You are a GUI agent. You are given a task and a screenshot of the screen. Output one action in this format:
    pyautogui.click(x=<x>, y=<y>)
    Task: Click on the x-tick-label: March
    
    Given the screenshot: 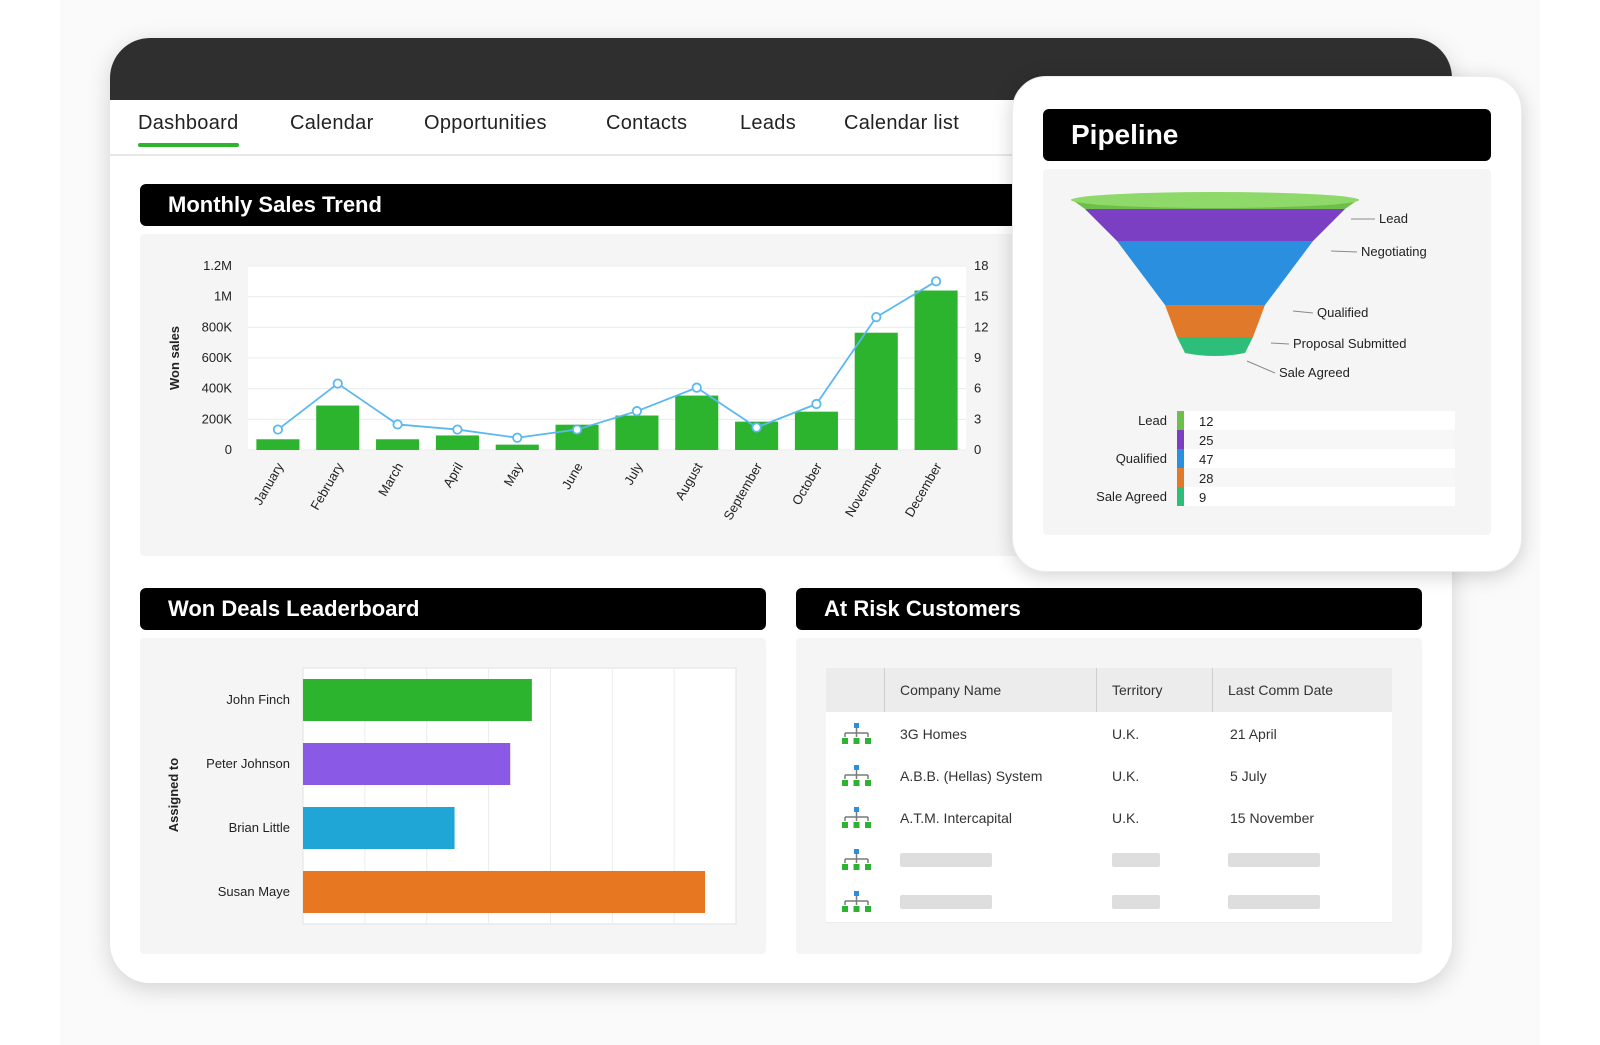 What is the action you would take?
    pyautogui.click(x=390, y=479)
    